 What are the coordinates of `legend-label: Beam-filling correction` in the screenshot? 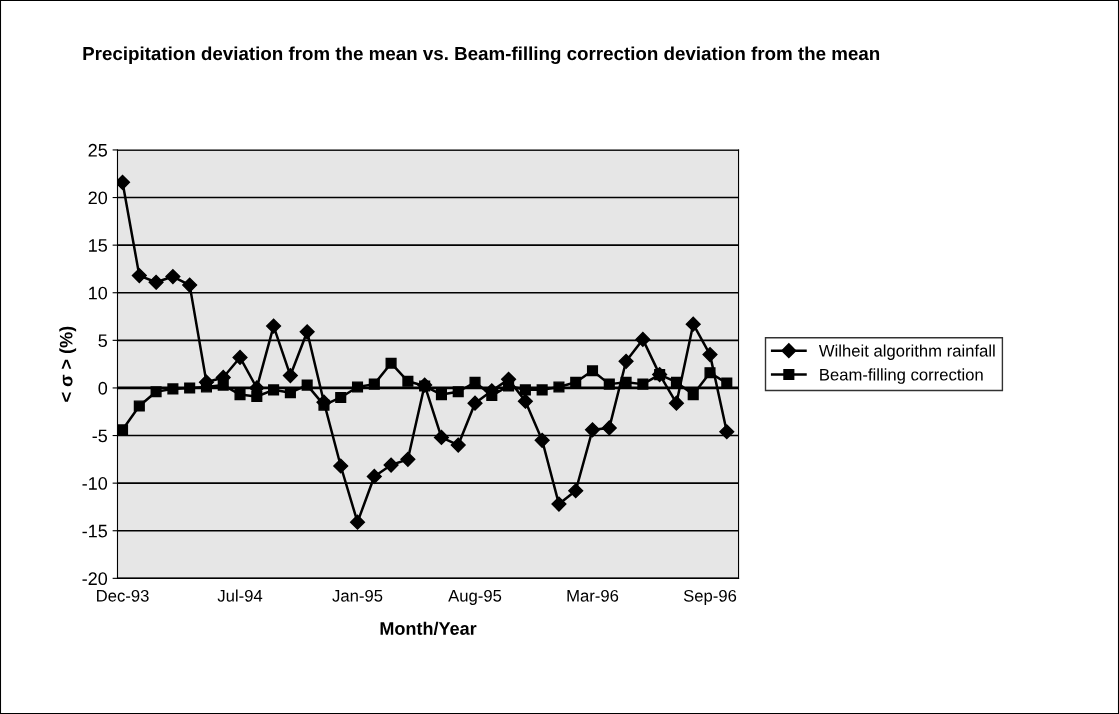 It's located at (901, 376).